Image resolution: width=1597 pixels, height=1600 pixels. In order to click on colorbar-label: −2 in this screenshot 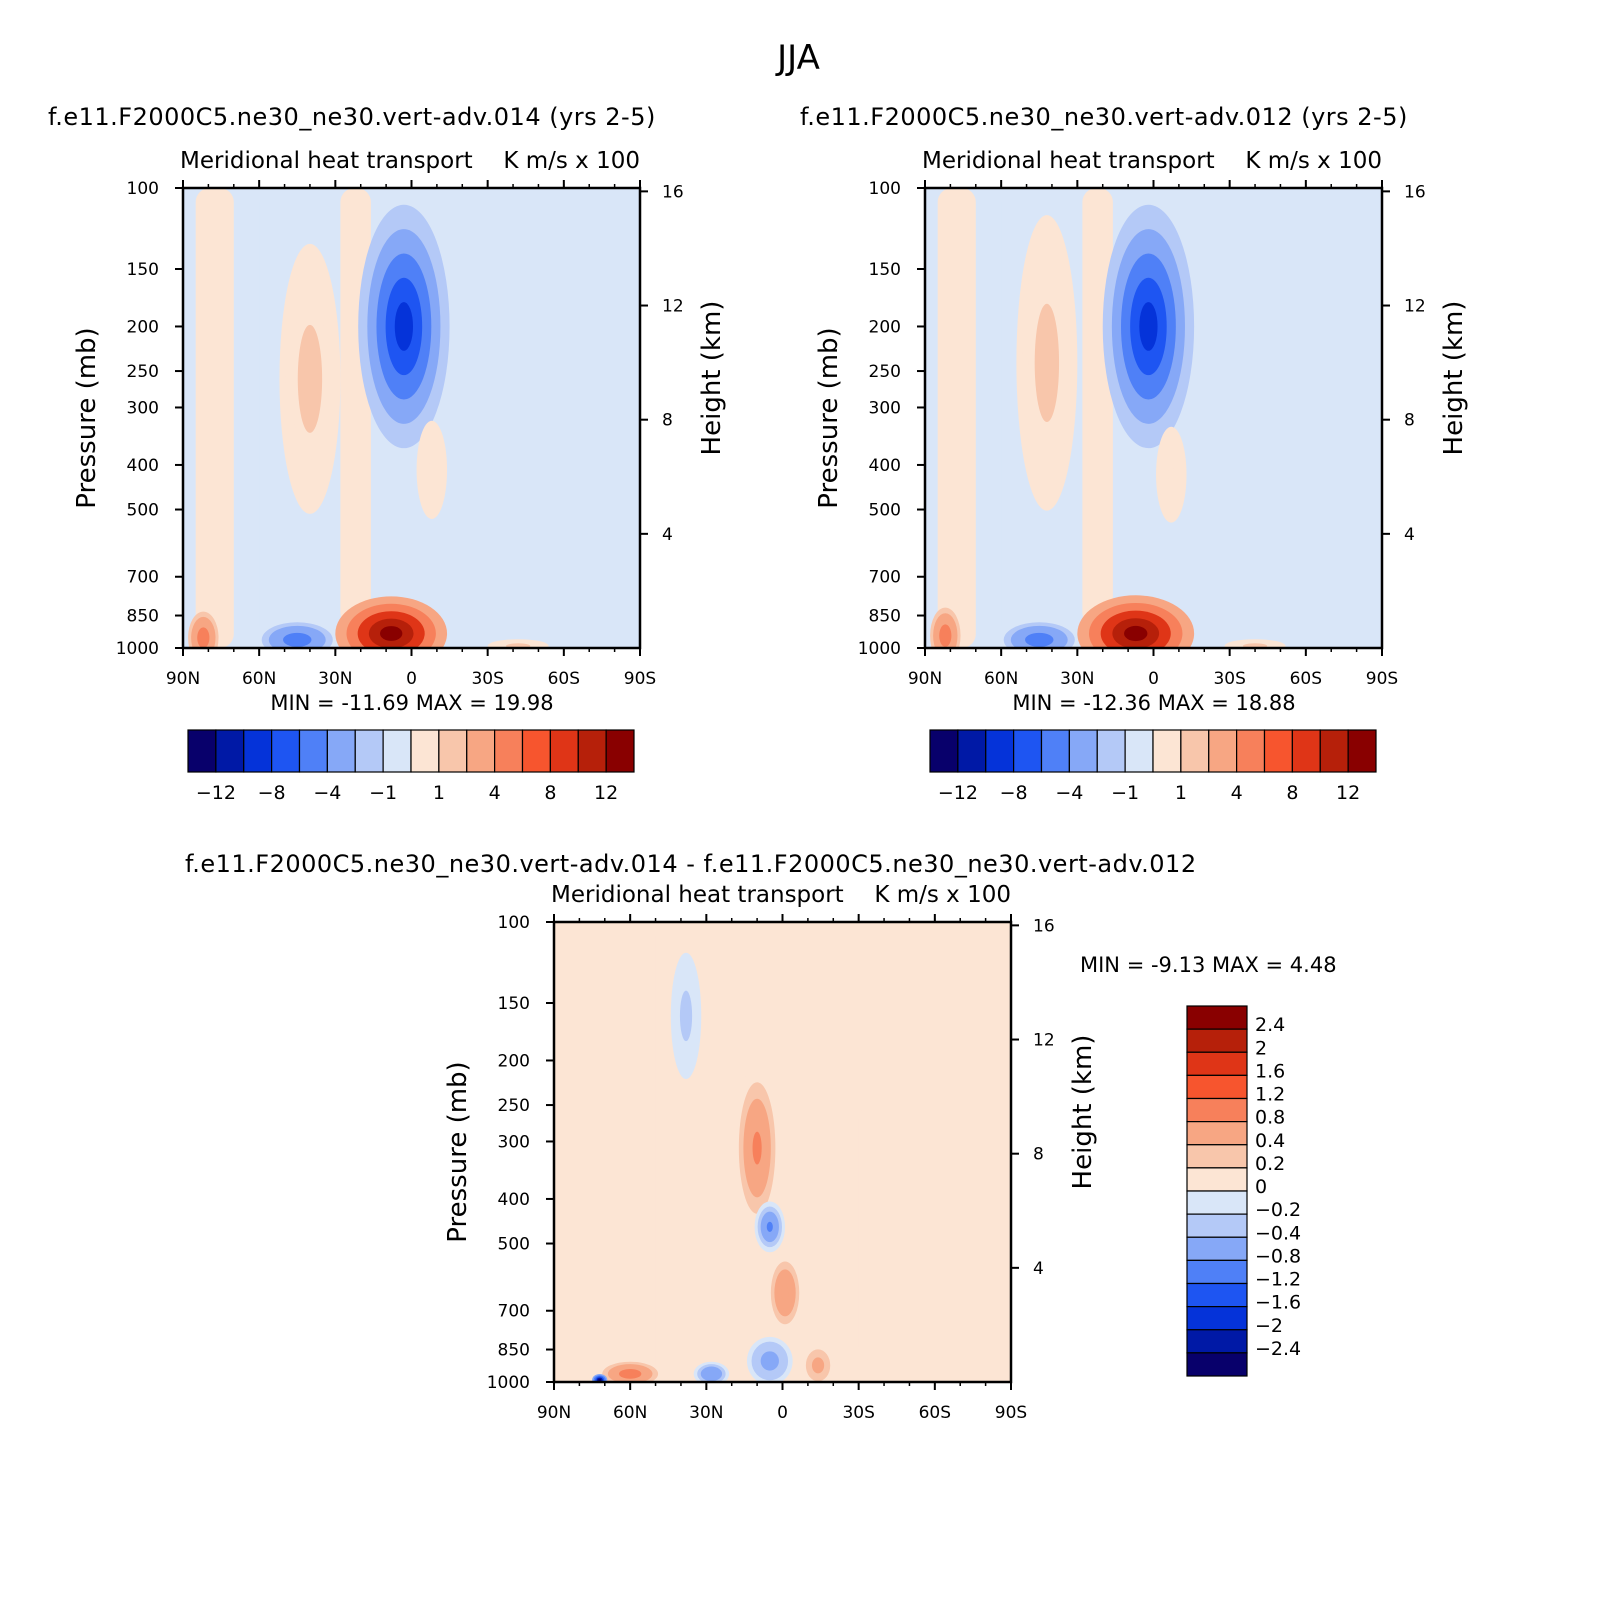, I will do `click(1269, 1326)`.